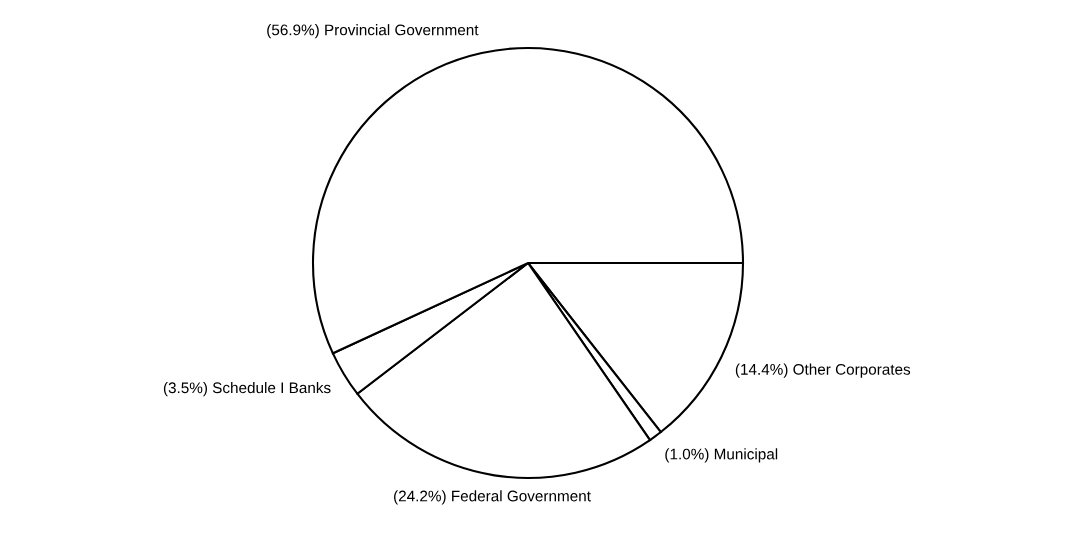 This screenshot has width=1077, height=538. Describe the element at coordinates (823, 370) in the screenshot. I see `slice-label: (14.4%) Other Corporates` at that location.